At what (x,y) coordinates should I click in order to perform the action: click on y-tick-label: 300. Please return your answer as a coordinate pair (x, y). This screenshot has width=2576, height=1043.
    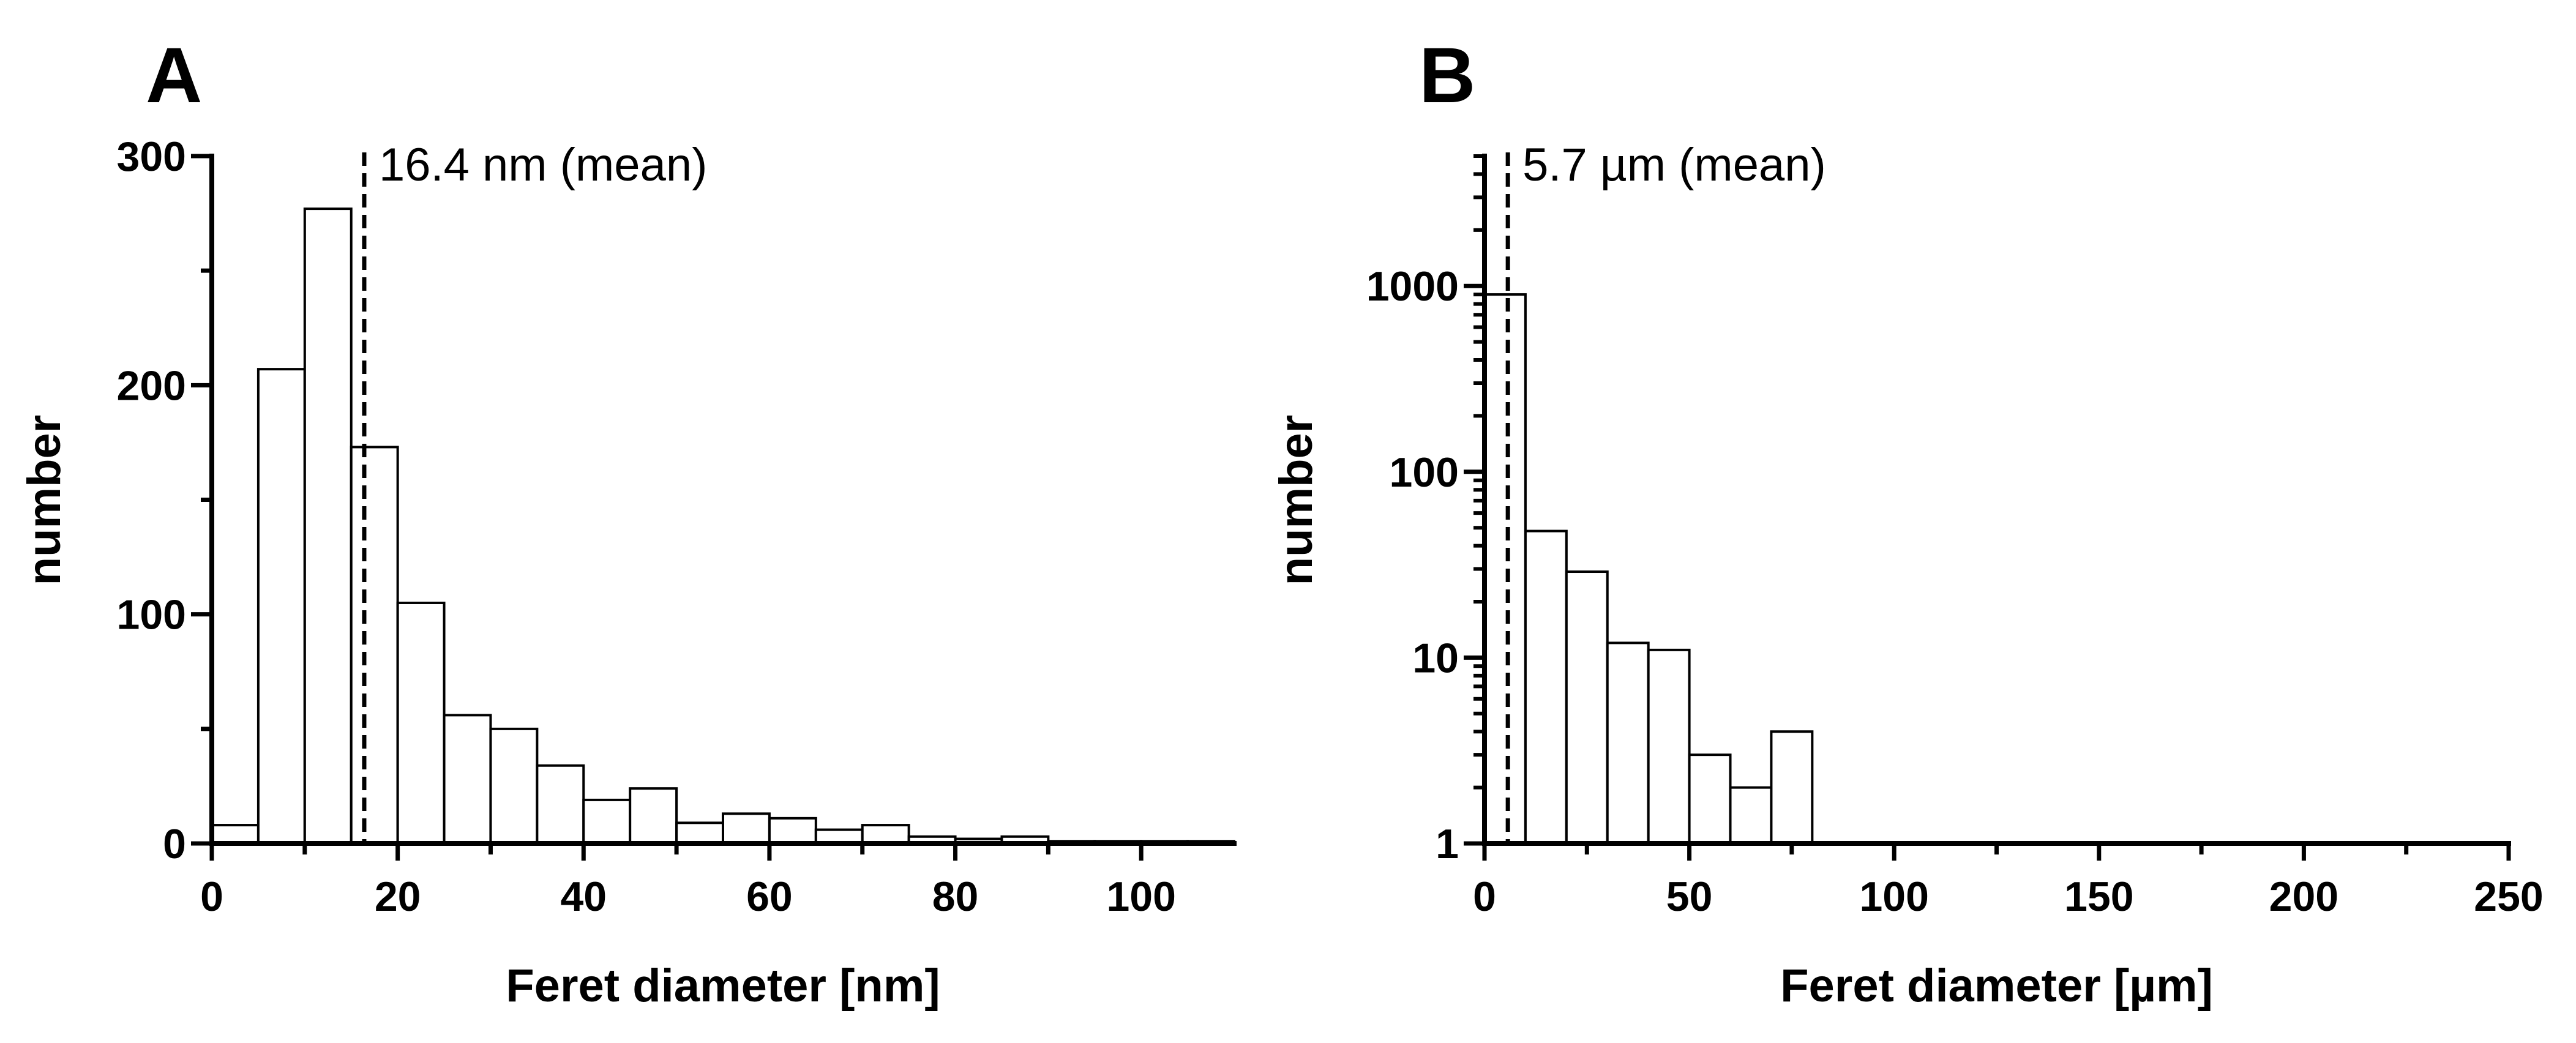
    Looking at the image, I should click on (151, 156).